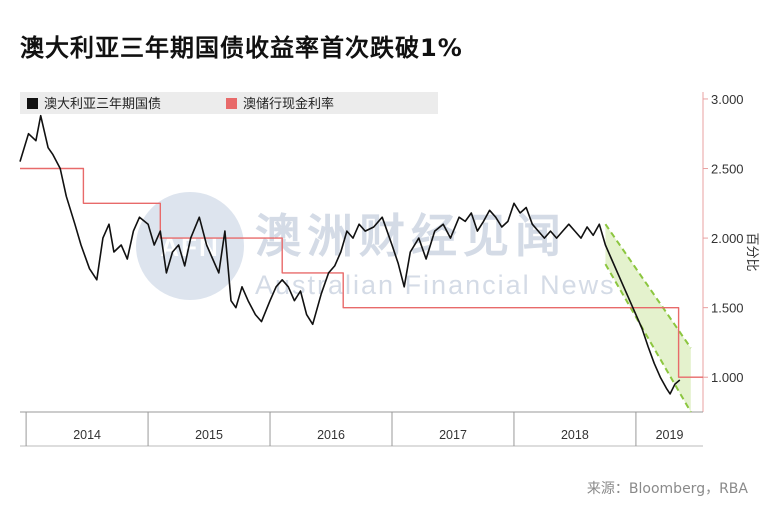 This screenshot has width=778, height=524. What do you see at coordinates (751, 251) in the screenshot?
I see `y-axis-unit-label: 百分比` at bounding box center [751, 251].